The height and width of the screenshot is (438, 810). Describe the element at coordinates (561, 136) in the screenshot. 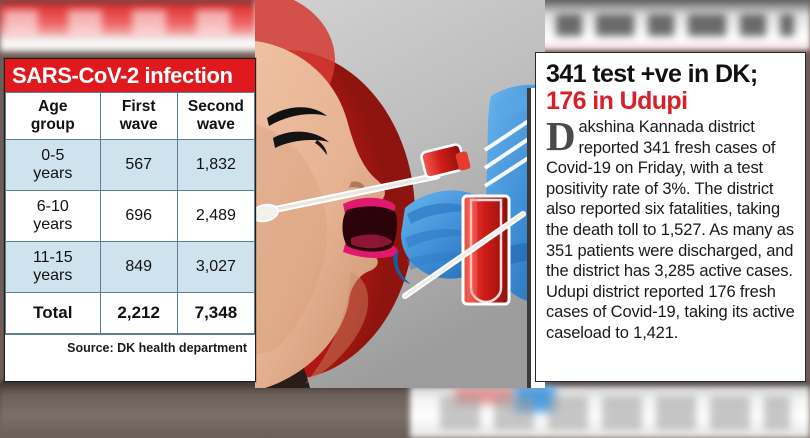

I see `article-dropcap: D` at that location.